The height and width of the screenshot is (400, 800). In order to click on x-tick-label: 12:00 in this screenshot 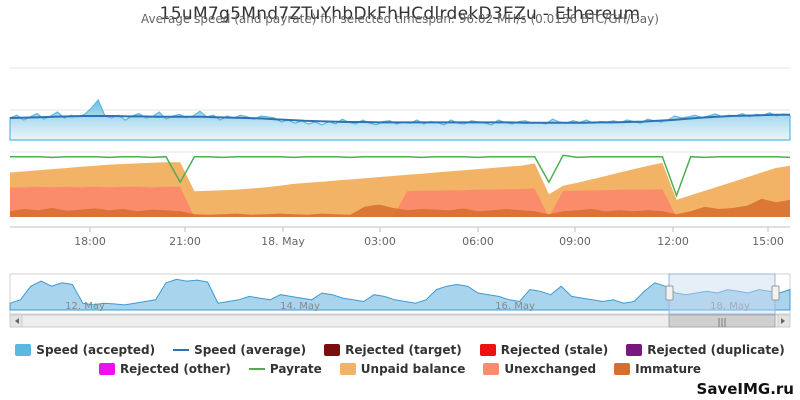, I will do `click(673, 241)`.